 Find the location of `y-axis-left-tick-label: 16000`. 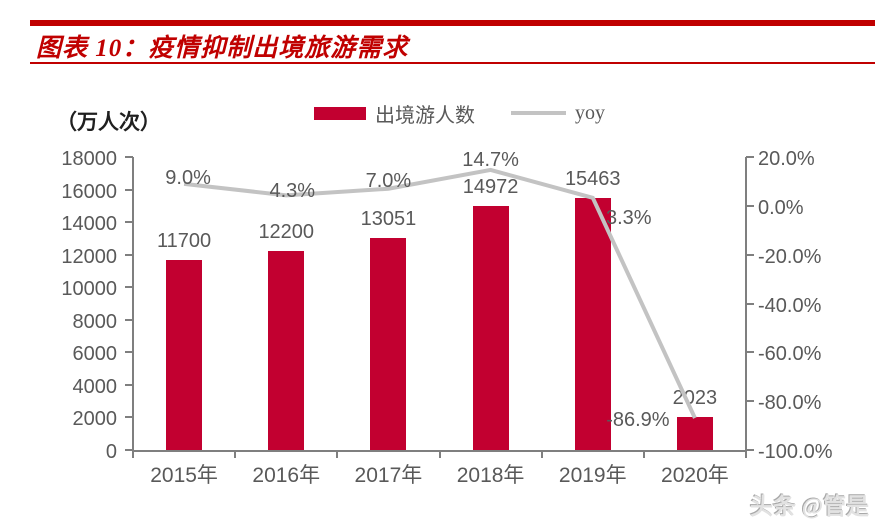

y-axis-left-tick-label: 16000 is located at coordinates (89, 191).